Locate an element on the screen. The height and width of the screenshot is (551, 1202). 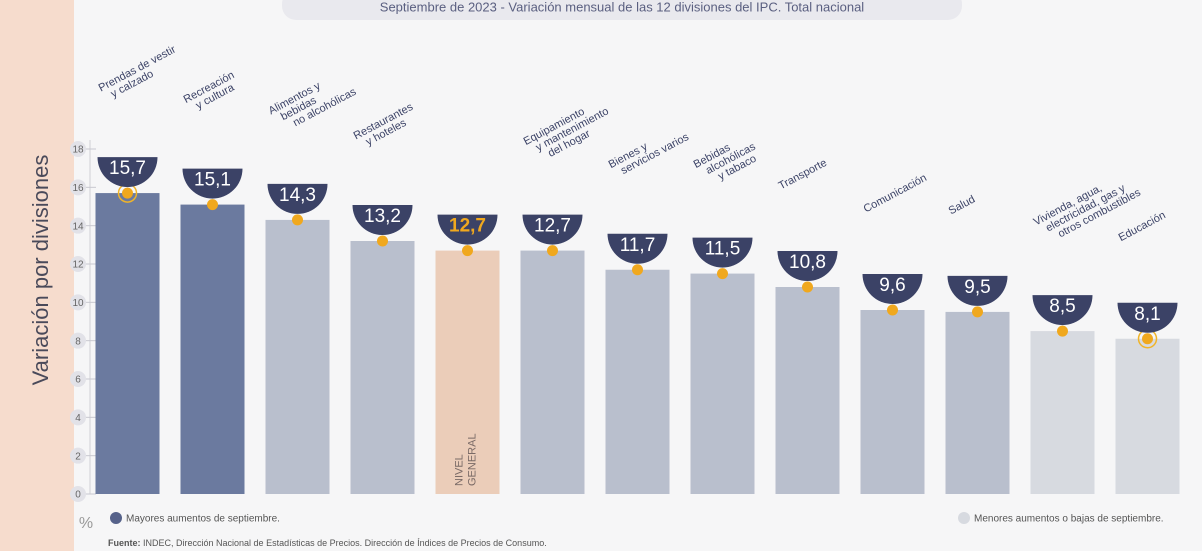
y-tick-label: 2 is located at coordinates (78, 456).